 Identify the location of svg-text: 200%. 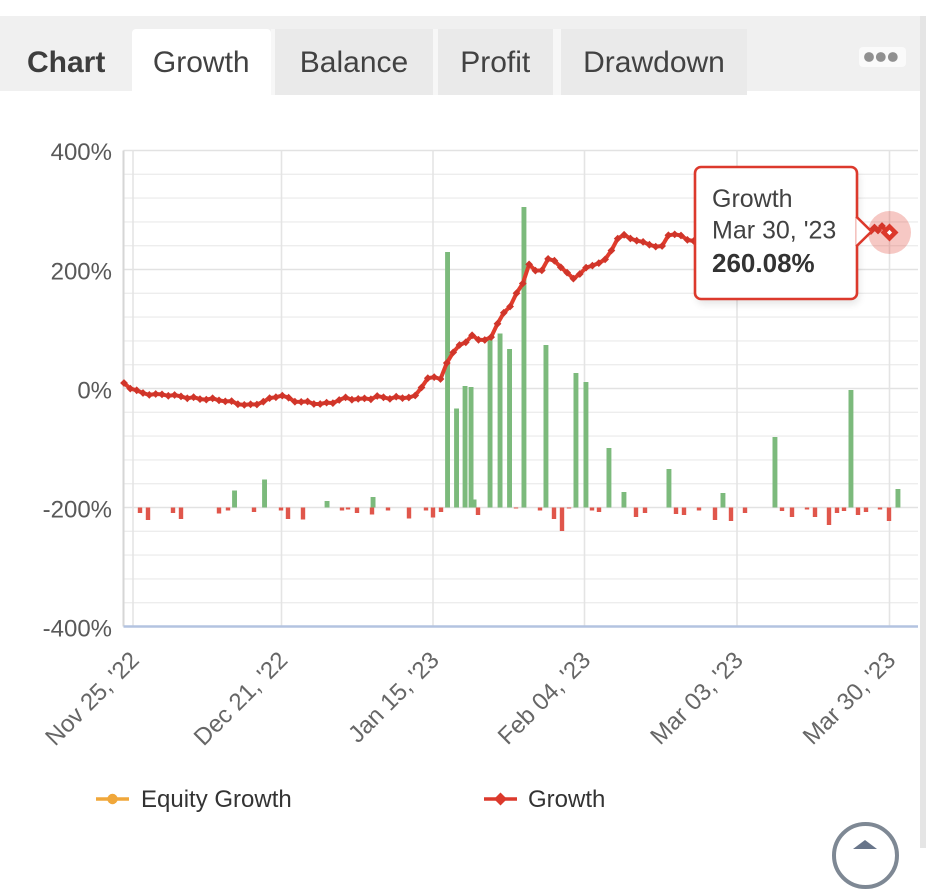
(81, 272).